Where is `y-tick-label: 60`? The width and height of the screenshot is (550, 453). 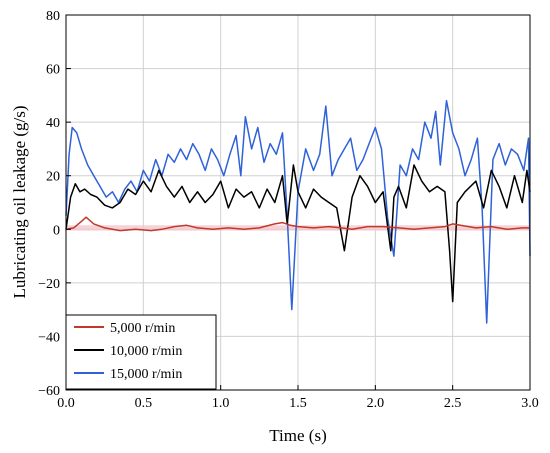
y-tick-label: 60 is located at coordinates (53, 70).